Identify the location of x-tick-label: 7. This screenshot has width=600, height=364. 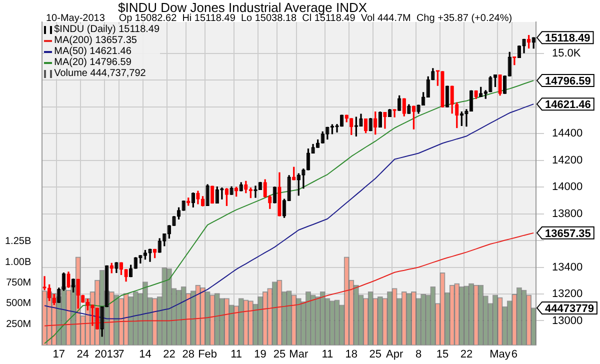
(121, 354).